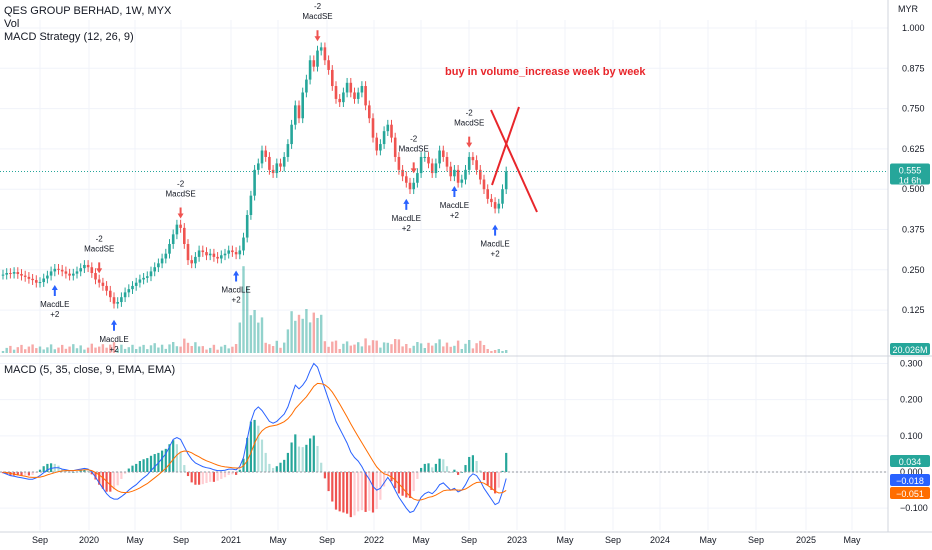  I want to click on macd-legend-label: MACD (5, 35, close, 9, EMA, EMA), so click(90, 370).